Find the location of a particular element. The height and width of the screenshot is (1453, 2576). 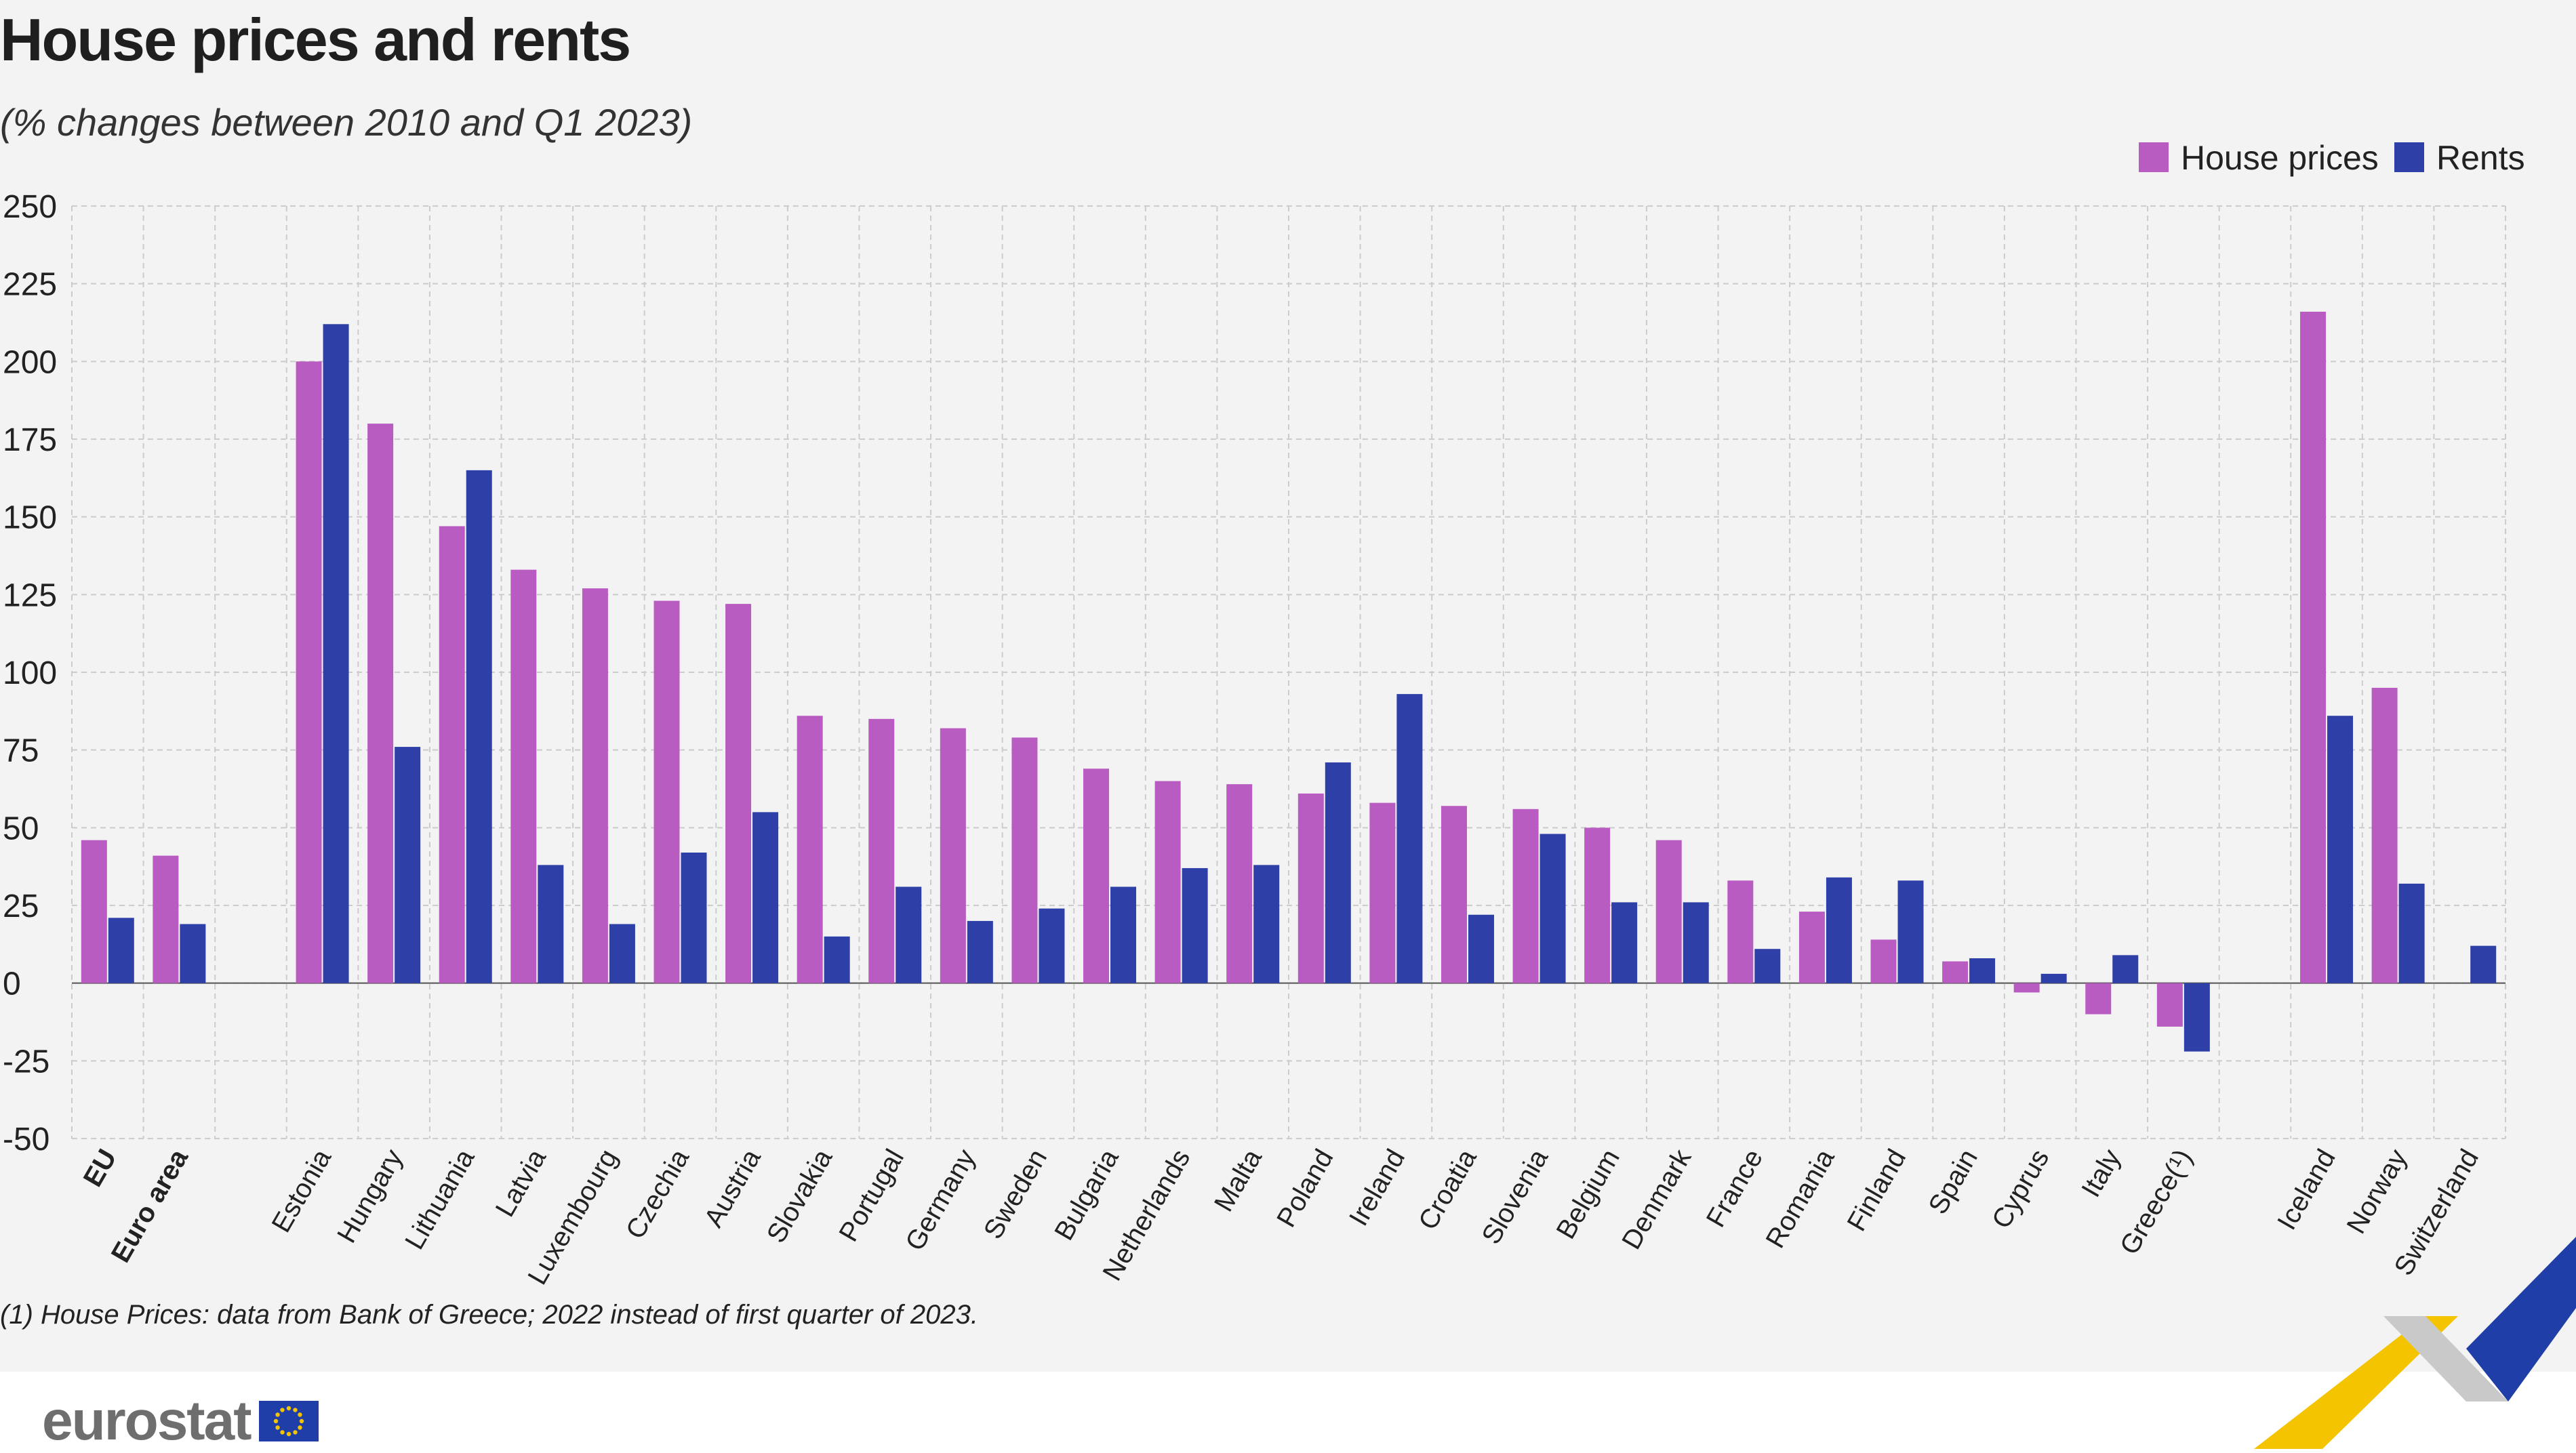

x-category-label: France is located at coordinates (1735, 1189).